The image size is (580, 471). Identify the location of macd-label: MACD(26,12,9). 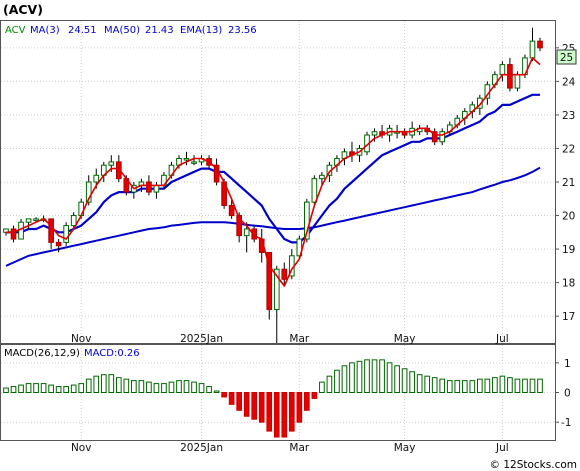
(42, 353).